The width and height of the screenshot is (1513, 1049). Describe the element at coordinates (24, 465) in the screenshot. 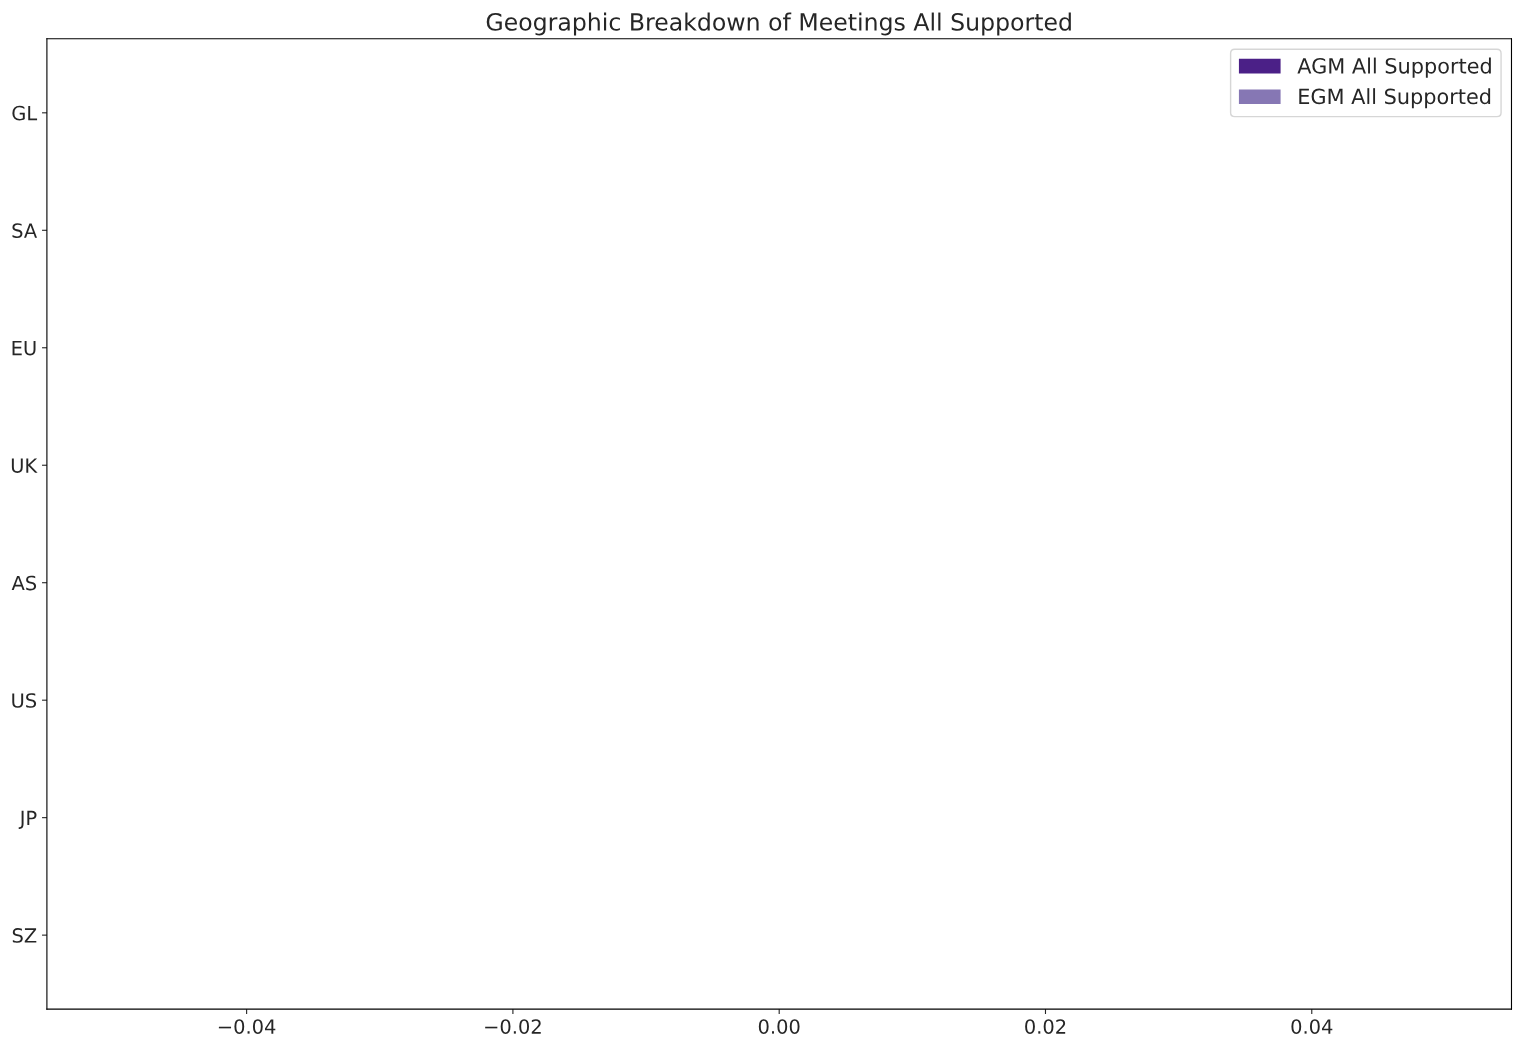

I see `y-tick-label: UK` at that location.